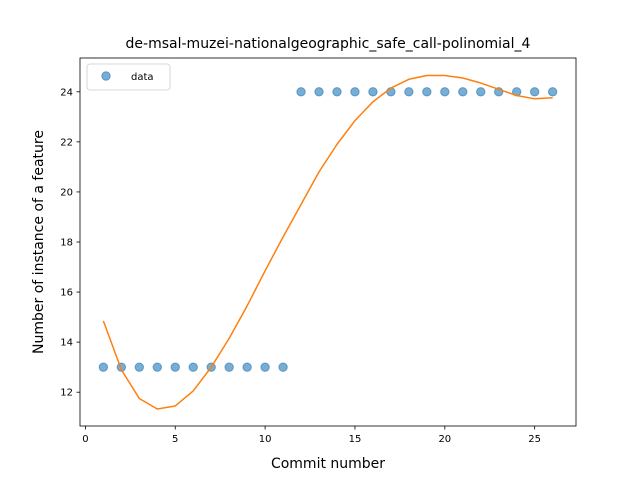 This screenshot has width=640, height=480. I want to click on legend-box, so click(128, 77).